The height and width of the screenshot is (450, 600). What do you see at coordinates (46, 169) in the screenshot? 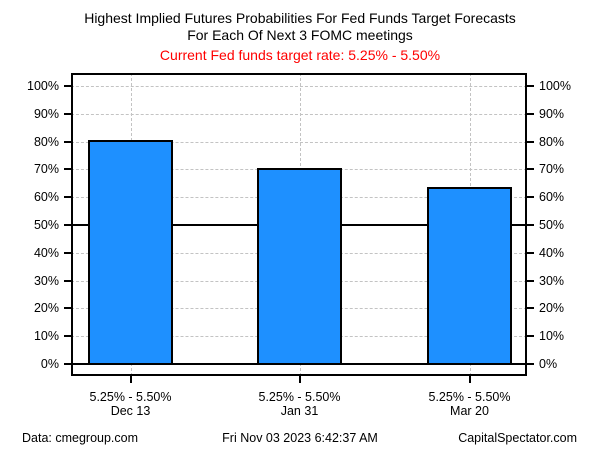
I see `y-tick-label-left: 70%` at bounding box center [46, 169].